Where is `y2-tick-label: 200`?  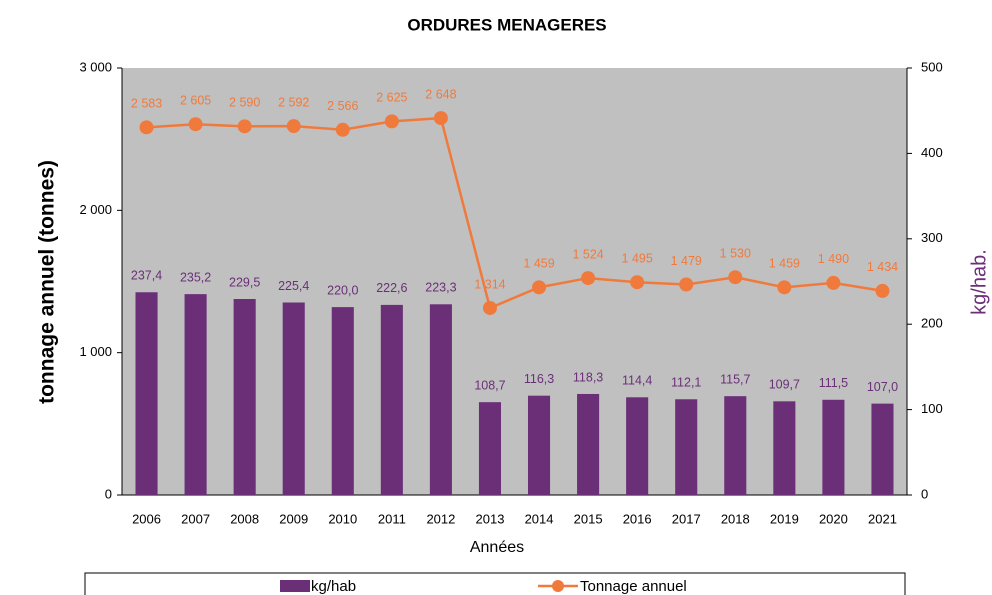 y2-tick-label: 200 is located at coordinates (932, 323).